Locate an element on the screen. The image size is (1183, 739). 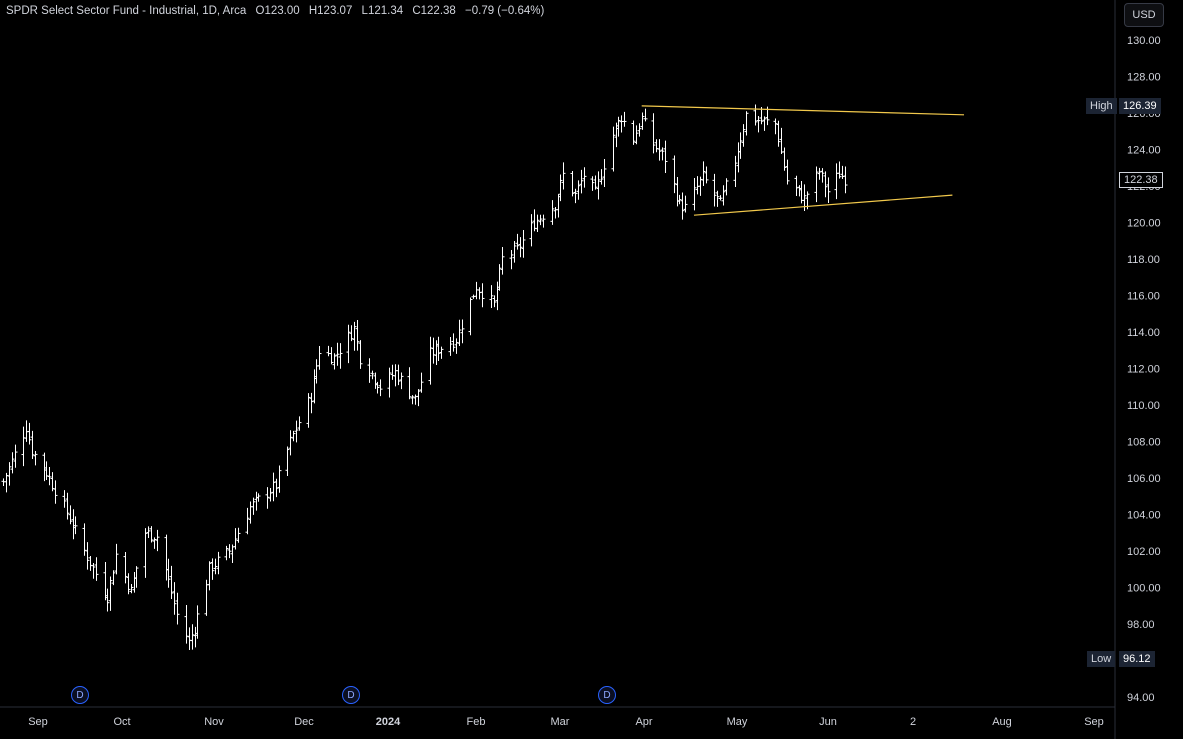
high-label-tag: High is located at coordinates (1101, 106).